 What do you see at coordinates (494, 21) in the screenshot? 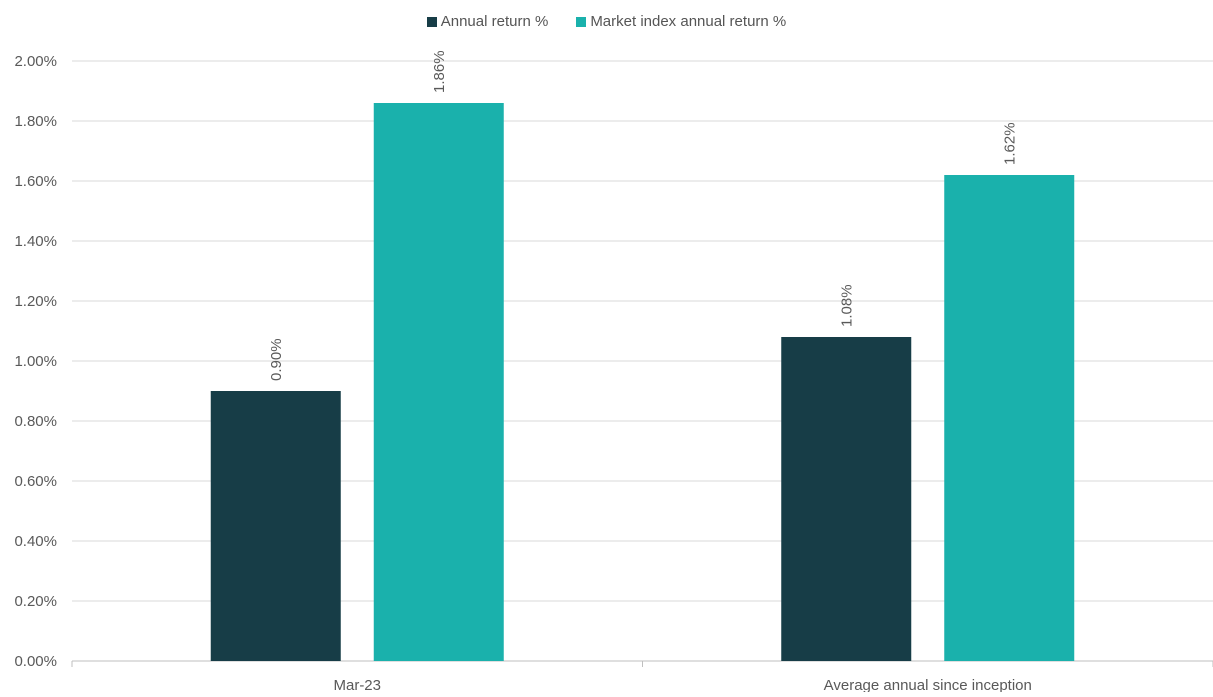
I see `legend-label-annual-return: Annual return %` at bounding box center [494, 21].